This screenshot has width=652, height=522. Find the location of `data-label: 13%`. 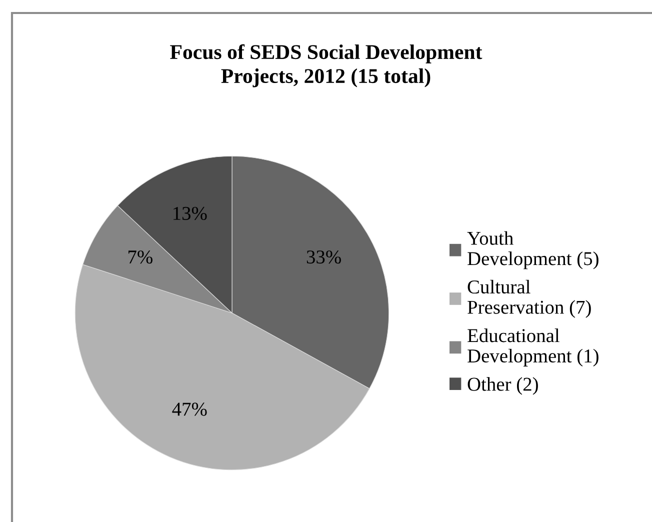

data-label: 13% is located at coordinates (190, 213).